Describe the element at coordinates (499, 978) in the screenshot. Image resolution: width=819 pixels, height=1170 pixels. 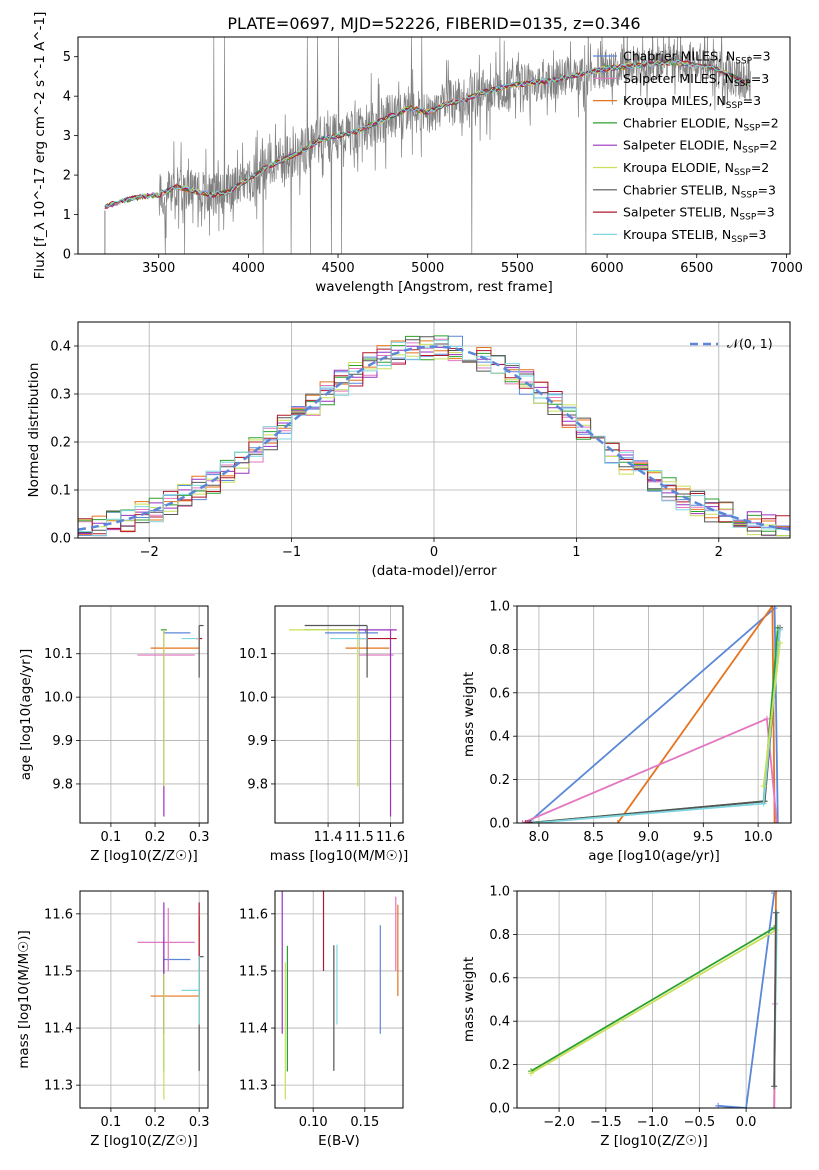
I see `y-tick-label: 0.6` at that location.